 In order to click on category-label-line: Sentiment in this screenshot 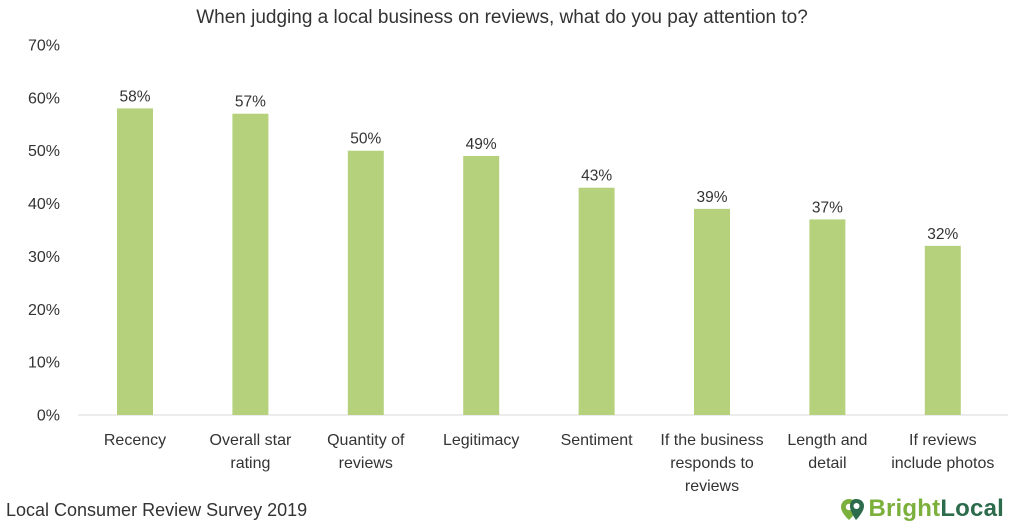, I will do `click(597, 440)`.